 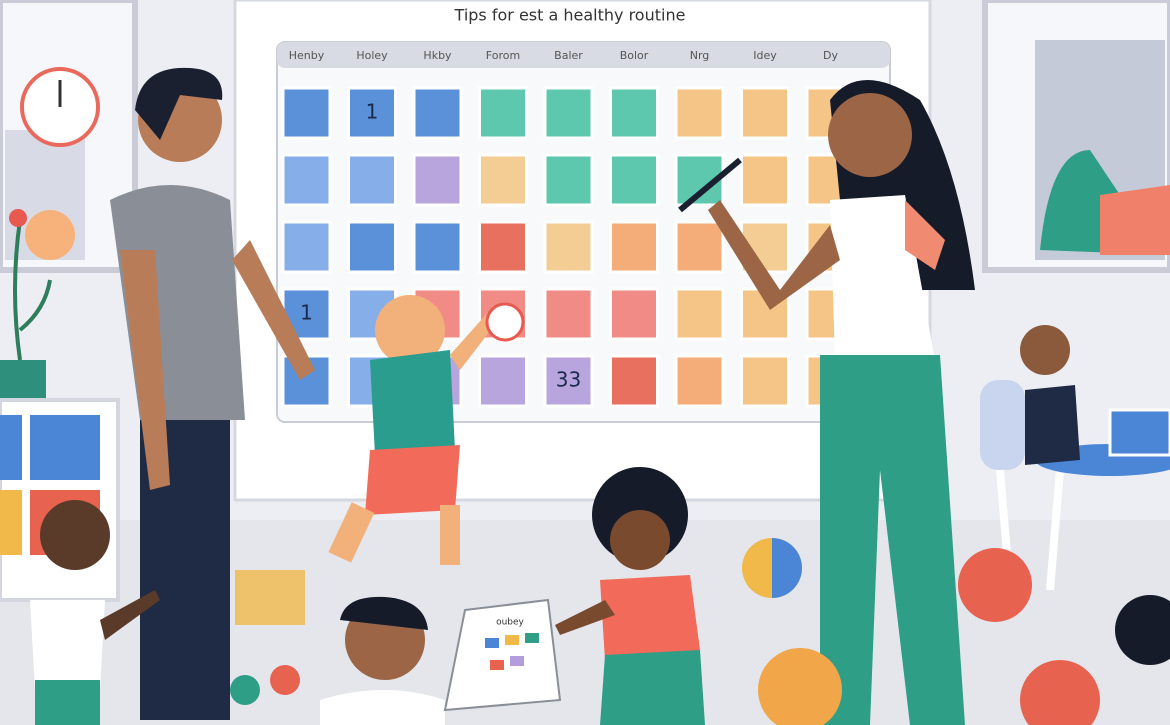 I want to click on day-header: Baler, so click(x=568, y=55).